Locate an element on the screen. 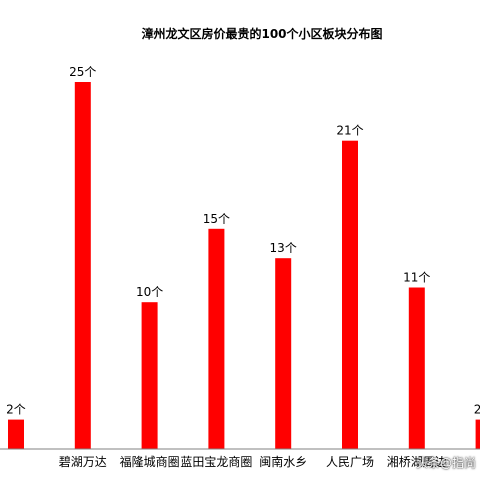 The image size is (480, 480). data-label-6: 11个 is located at coordinates (416, 278).